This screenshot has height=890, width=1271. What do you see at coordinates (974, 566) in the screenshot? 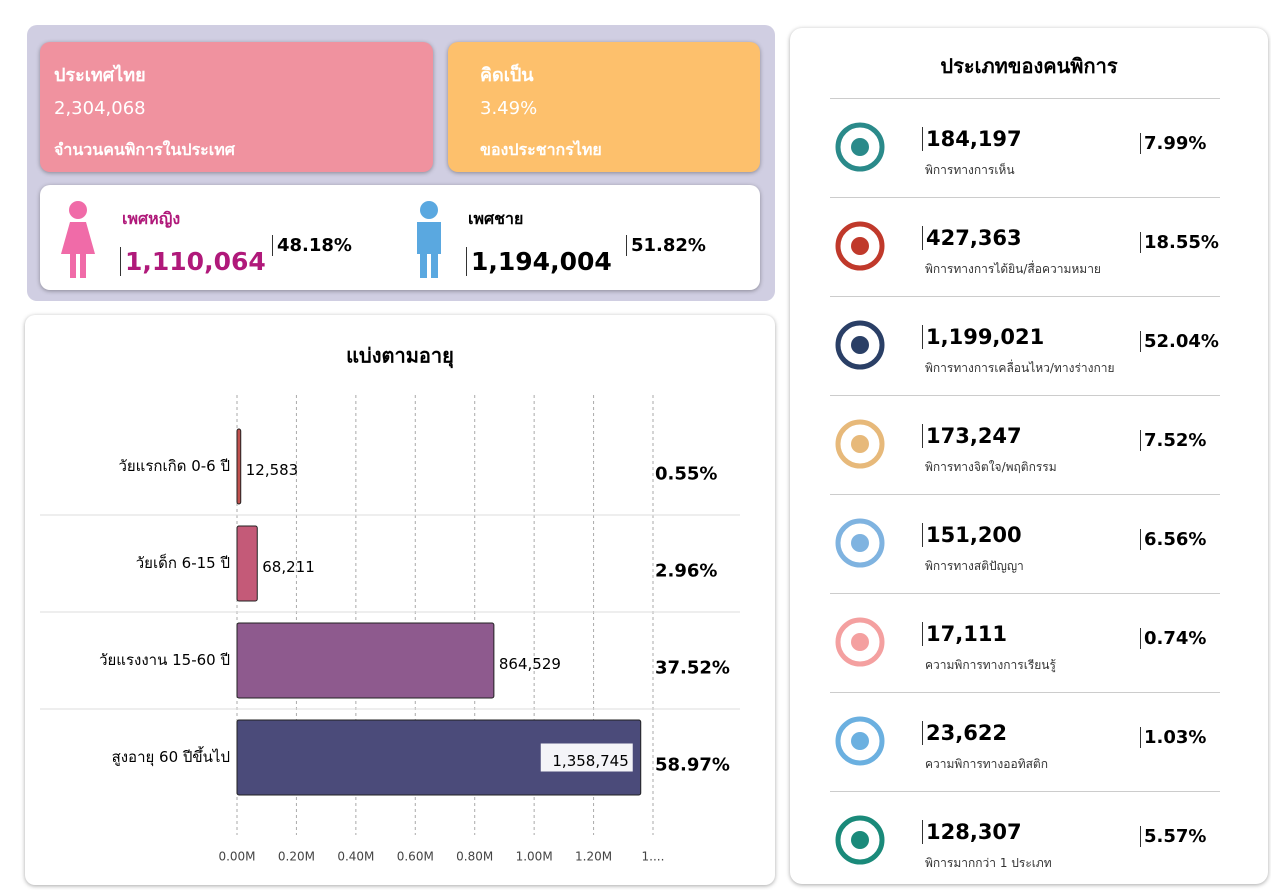
I see `type-label: พิการทางสติปัญญา` at bounding box center [974, 566].